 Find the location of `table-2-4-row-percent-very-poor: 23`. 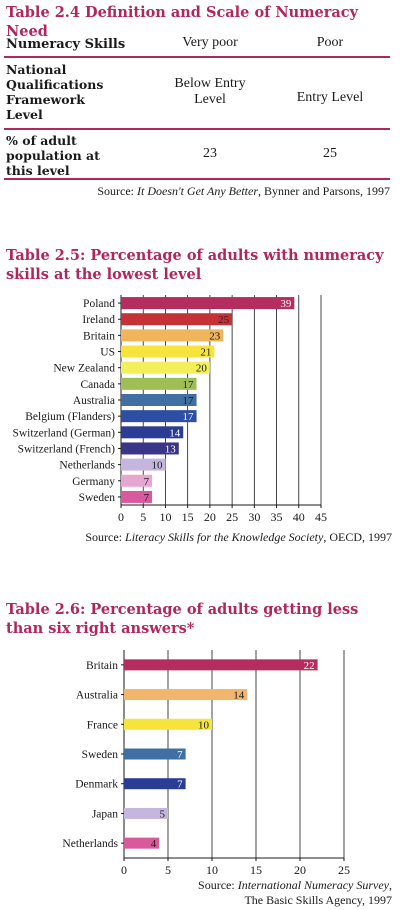

table-2-4-row-percent-very-poor: 23 is located at coordinates (210, 153).